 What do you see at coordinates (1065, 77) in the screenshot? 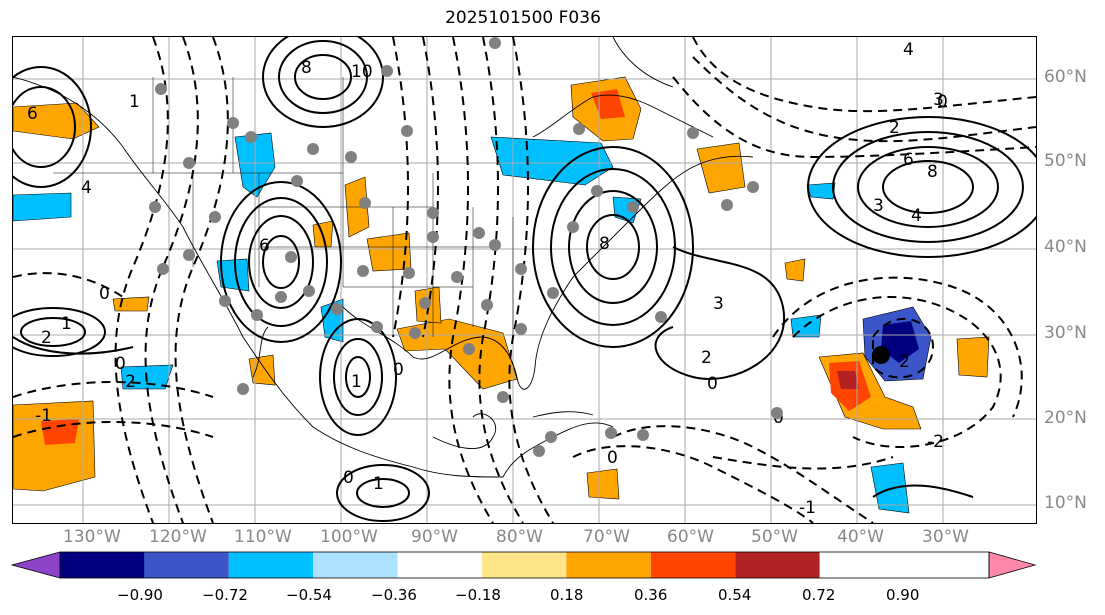
I see `lat-label: 60°N` at bounding box center [1065, 77].